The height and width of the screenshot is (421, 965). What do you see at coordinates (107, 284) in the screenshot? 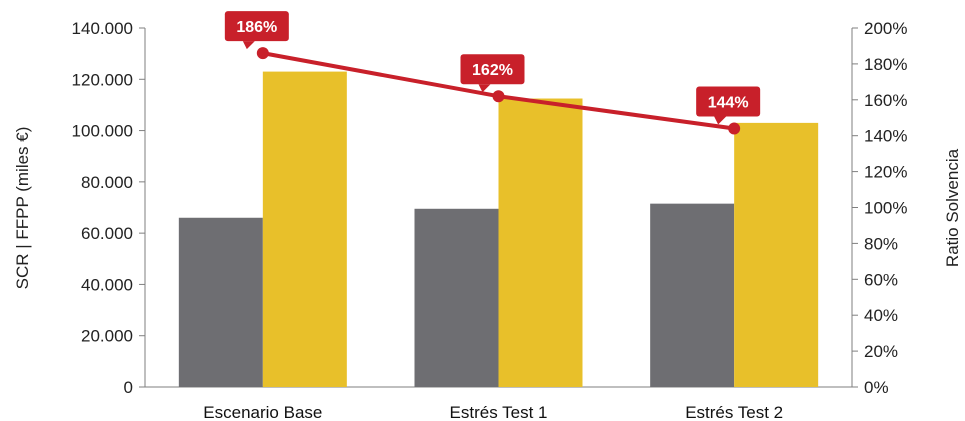
I see `left-tick-label: 40.000` at bounding box center [107, 284].